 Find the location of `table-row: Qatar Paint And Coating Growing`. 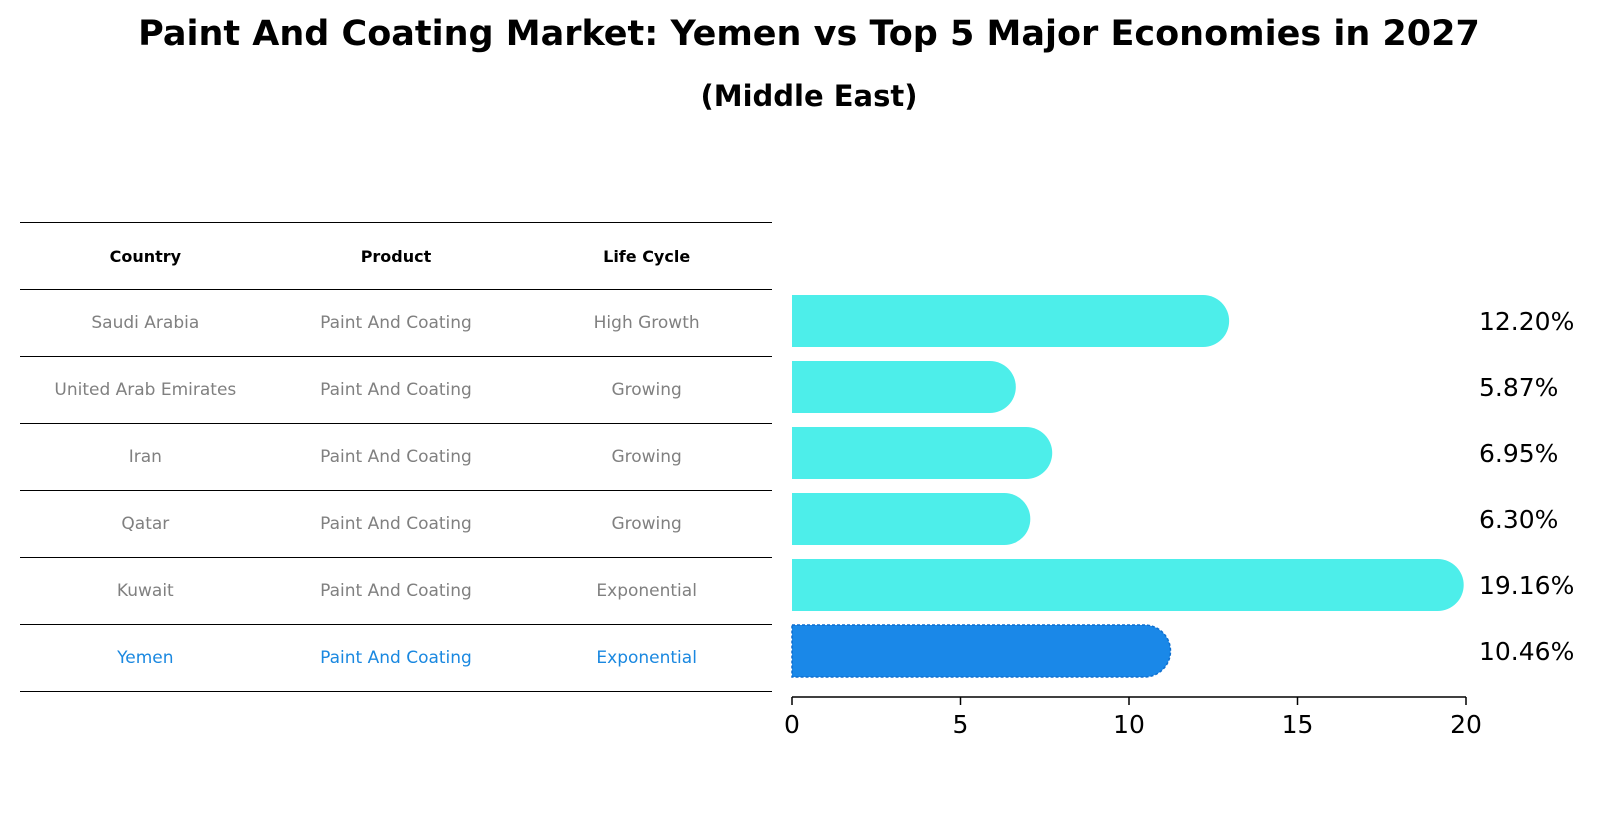

table-row: Qatar Paint And Coating Growing is located at coordinates (396, 524).